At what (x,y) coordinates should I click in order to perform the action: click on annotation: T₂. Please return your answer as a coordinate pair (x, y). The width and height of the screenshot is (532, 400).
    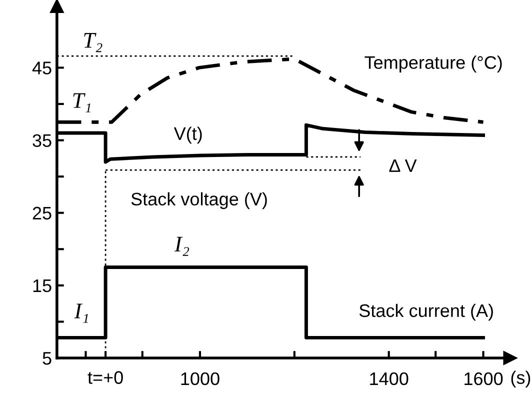
    Looking at the image, I should click on (93, 42).